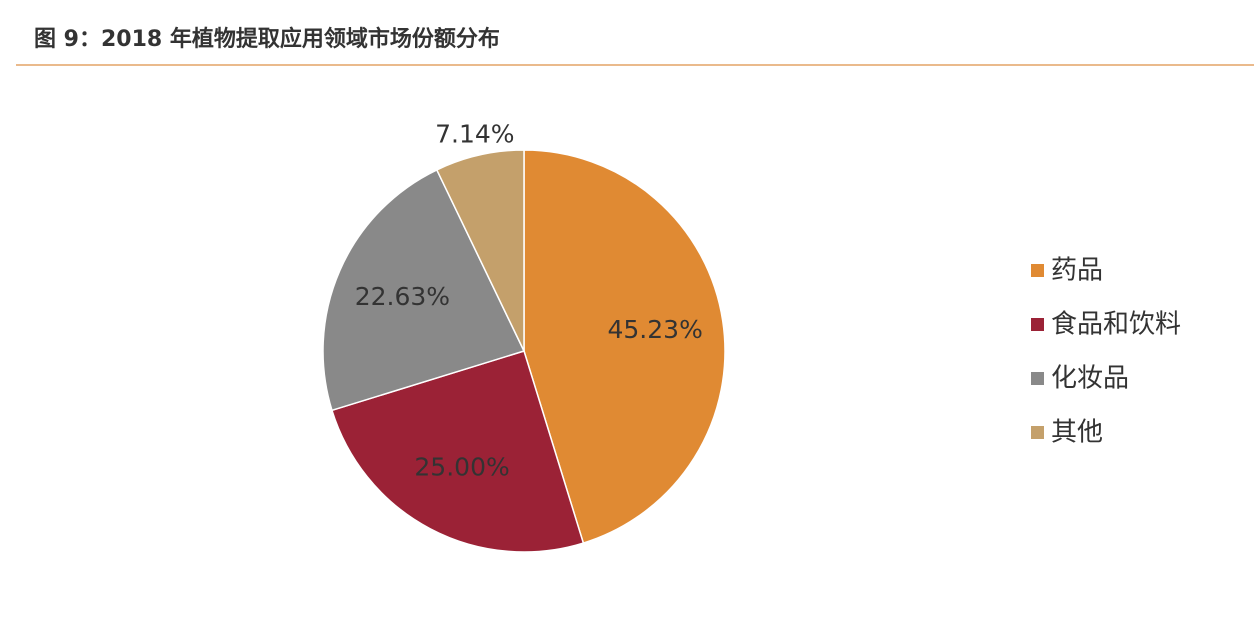 Image resolution: width=1256 pixels, height=626 pixels. What do you see at coordinates (1090, 379) in the screenshot?
I see `legend-label: 化妆品` at bounding box center [1090, 379].